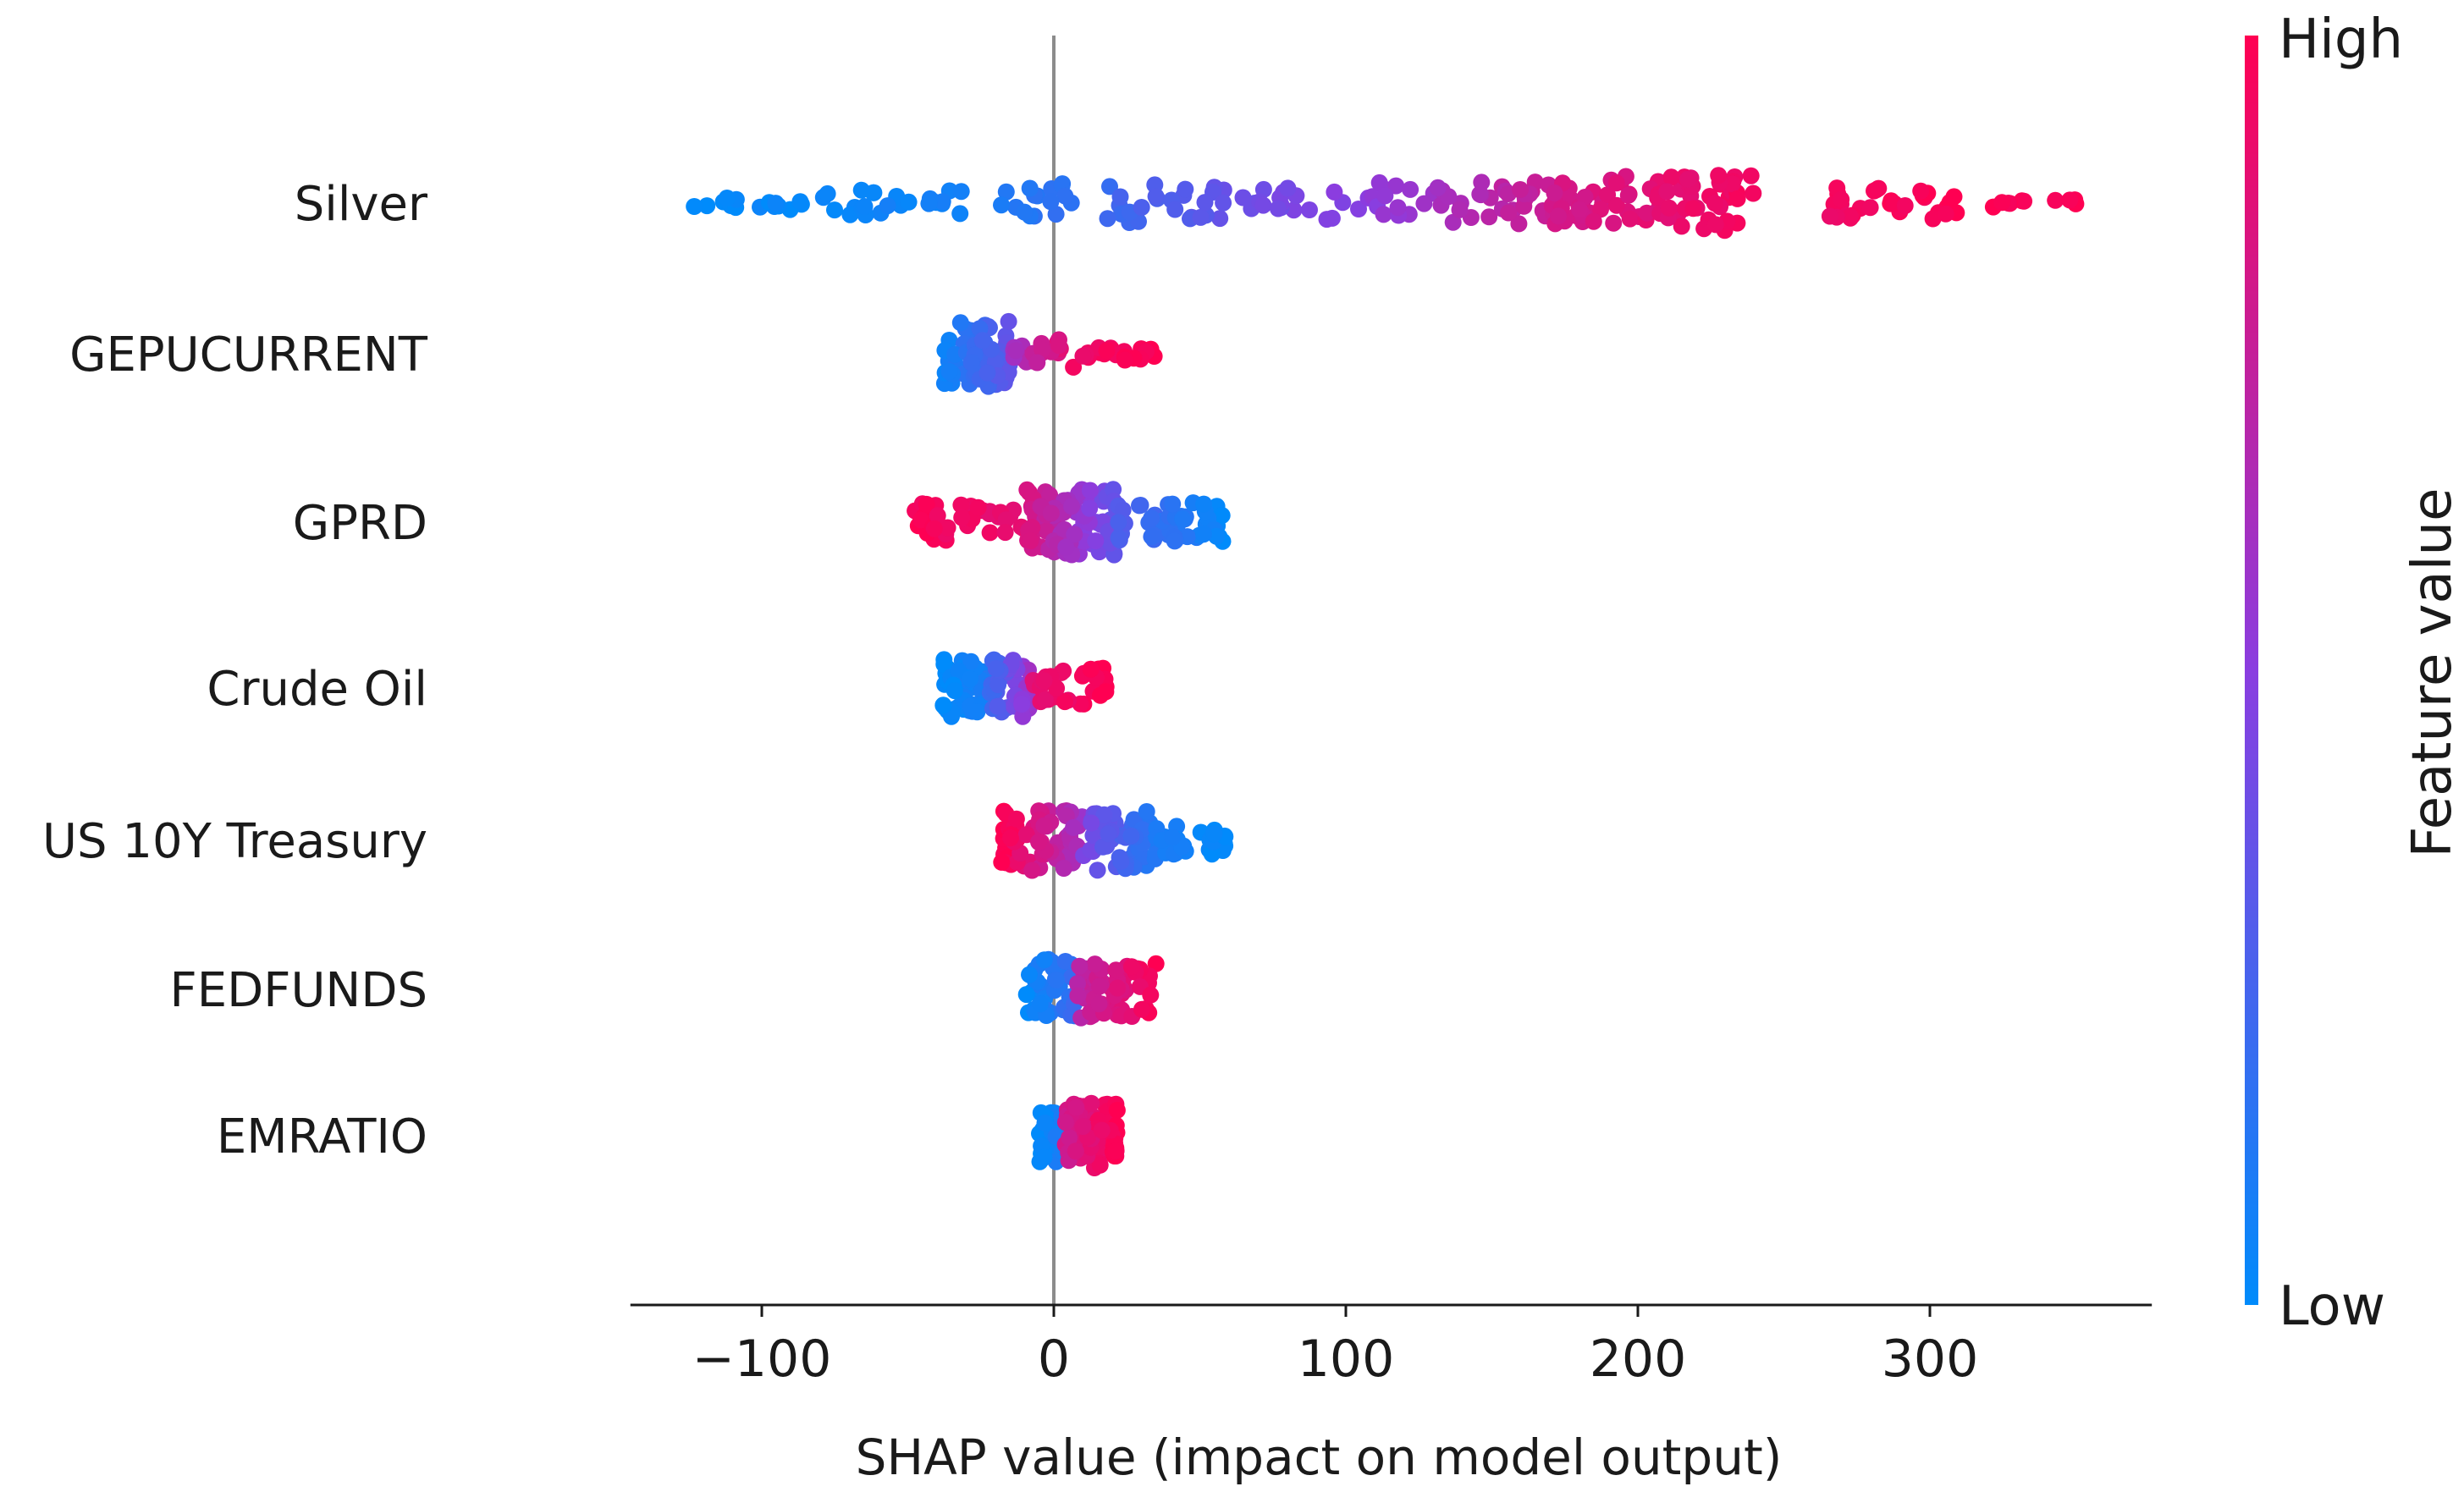 This screenshot has width=2464, height=1503. What do you see at coordinates (317, 689) in the screenshot?
I see `feature-label: Crude Oil` at bounding box center [317, 689].